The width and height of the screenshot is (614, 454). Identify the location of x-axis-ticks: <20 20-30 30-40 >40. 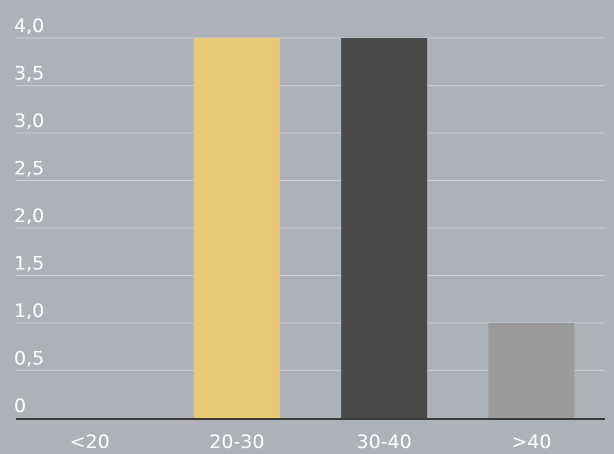
(311, 442).